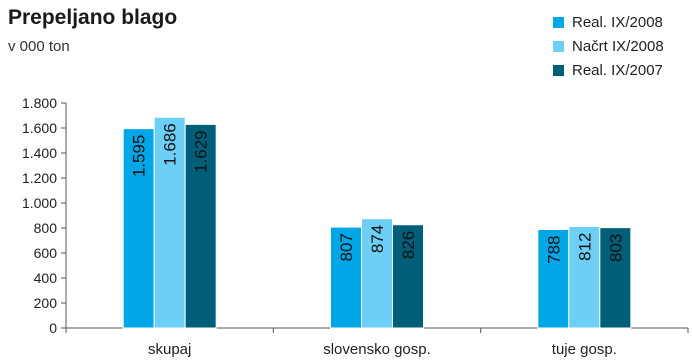 This screenshot has width=692, height=360. I want to click on legend-item: Real. IX/2008, so click(608, 22).